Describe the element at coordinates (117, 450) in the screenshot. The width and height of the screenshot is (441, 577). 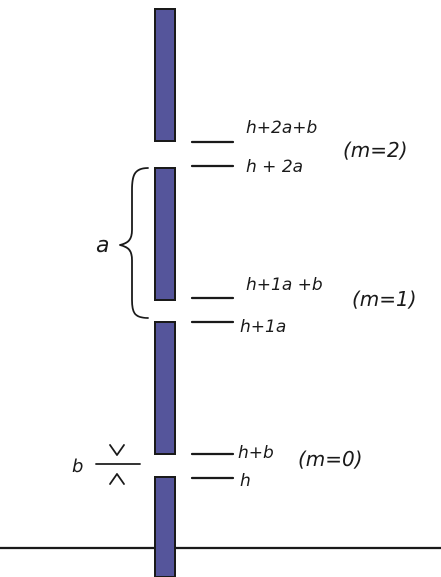
I see `arrow-down-icon` at that location.